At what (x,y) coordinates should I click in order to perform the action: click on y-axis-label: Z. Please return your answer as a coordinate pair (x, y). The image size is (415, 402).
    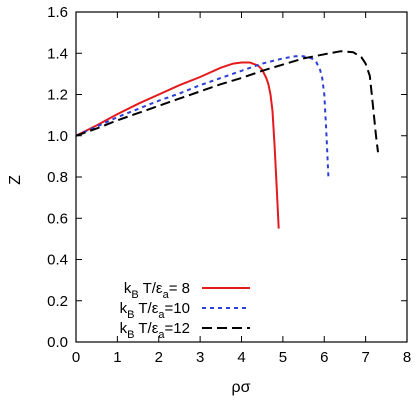
    Looking at the image, I should click on (15, 180).